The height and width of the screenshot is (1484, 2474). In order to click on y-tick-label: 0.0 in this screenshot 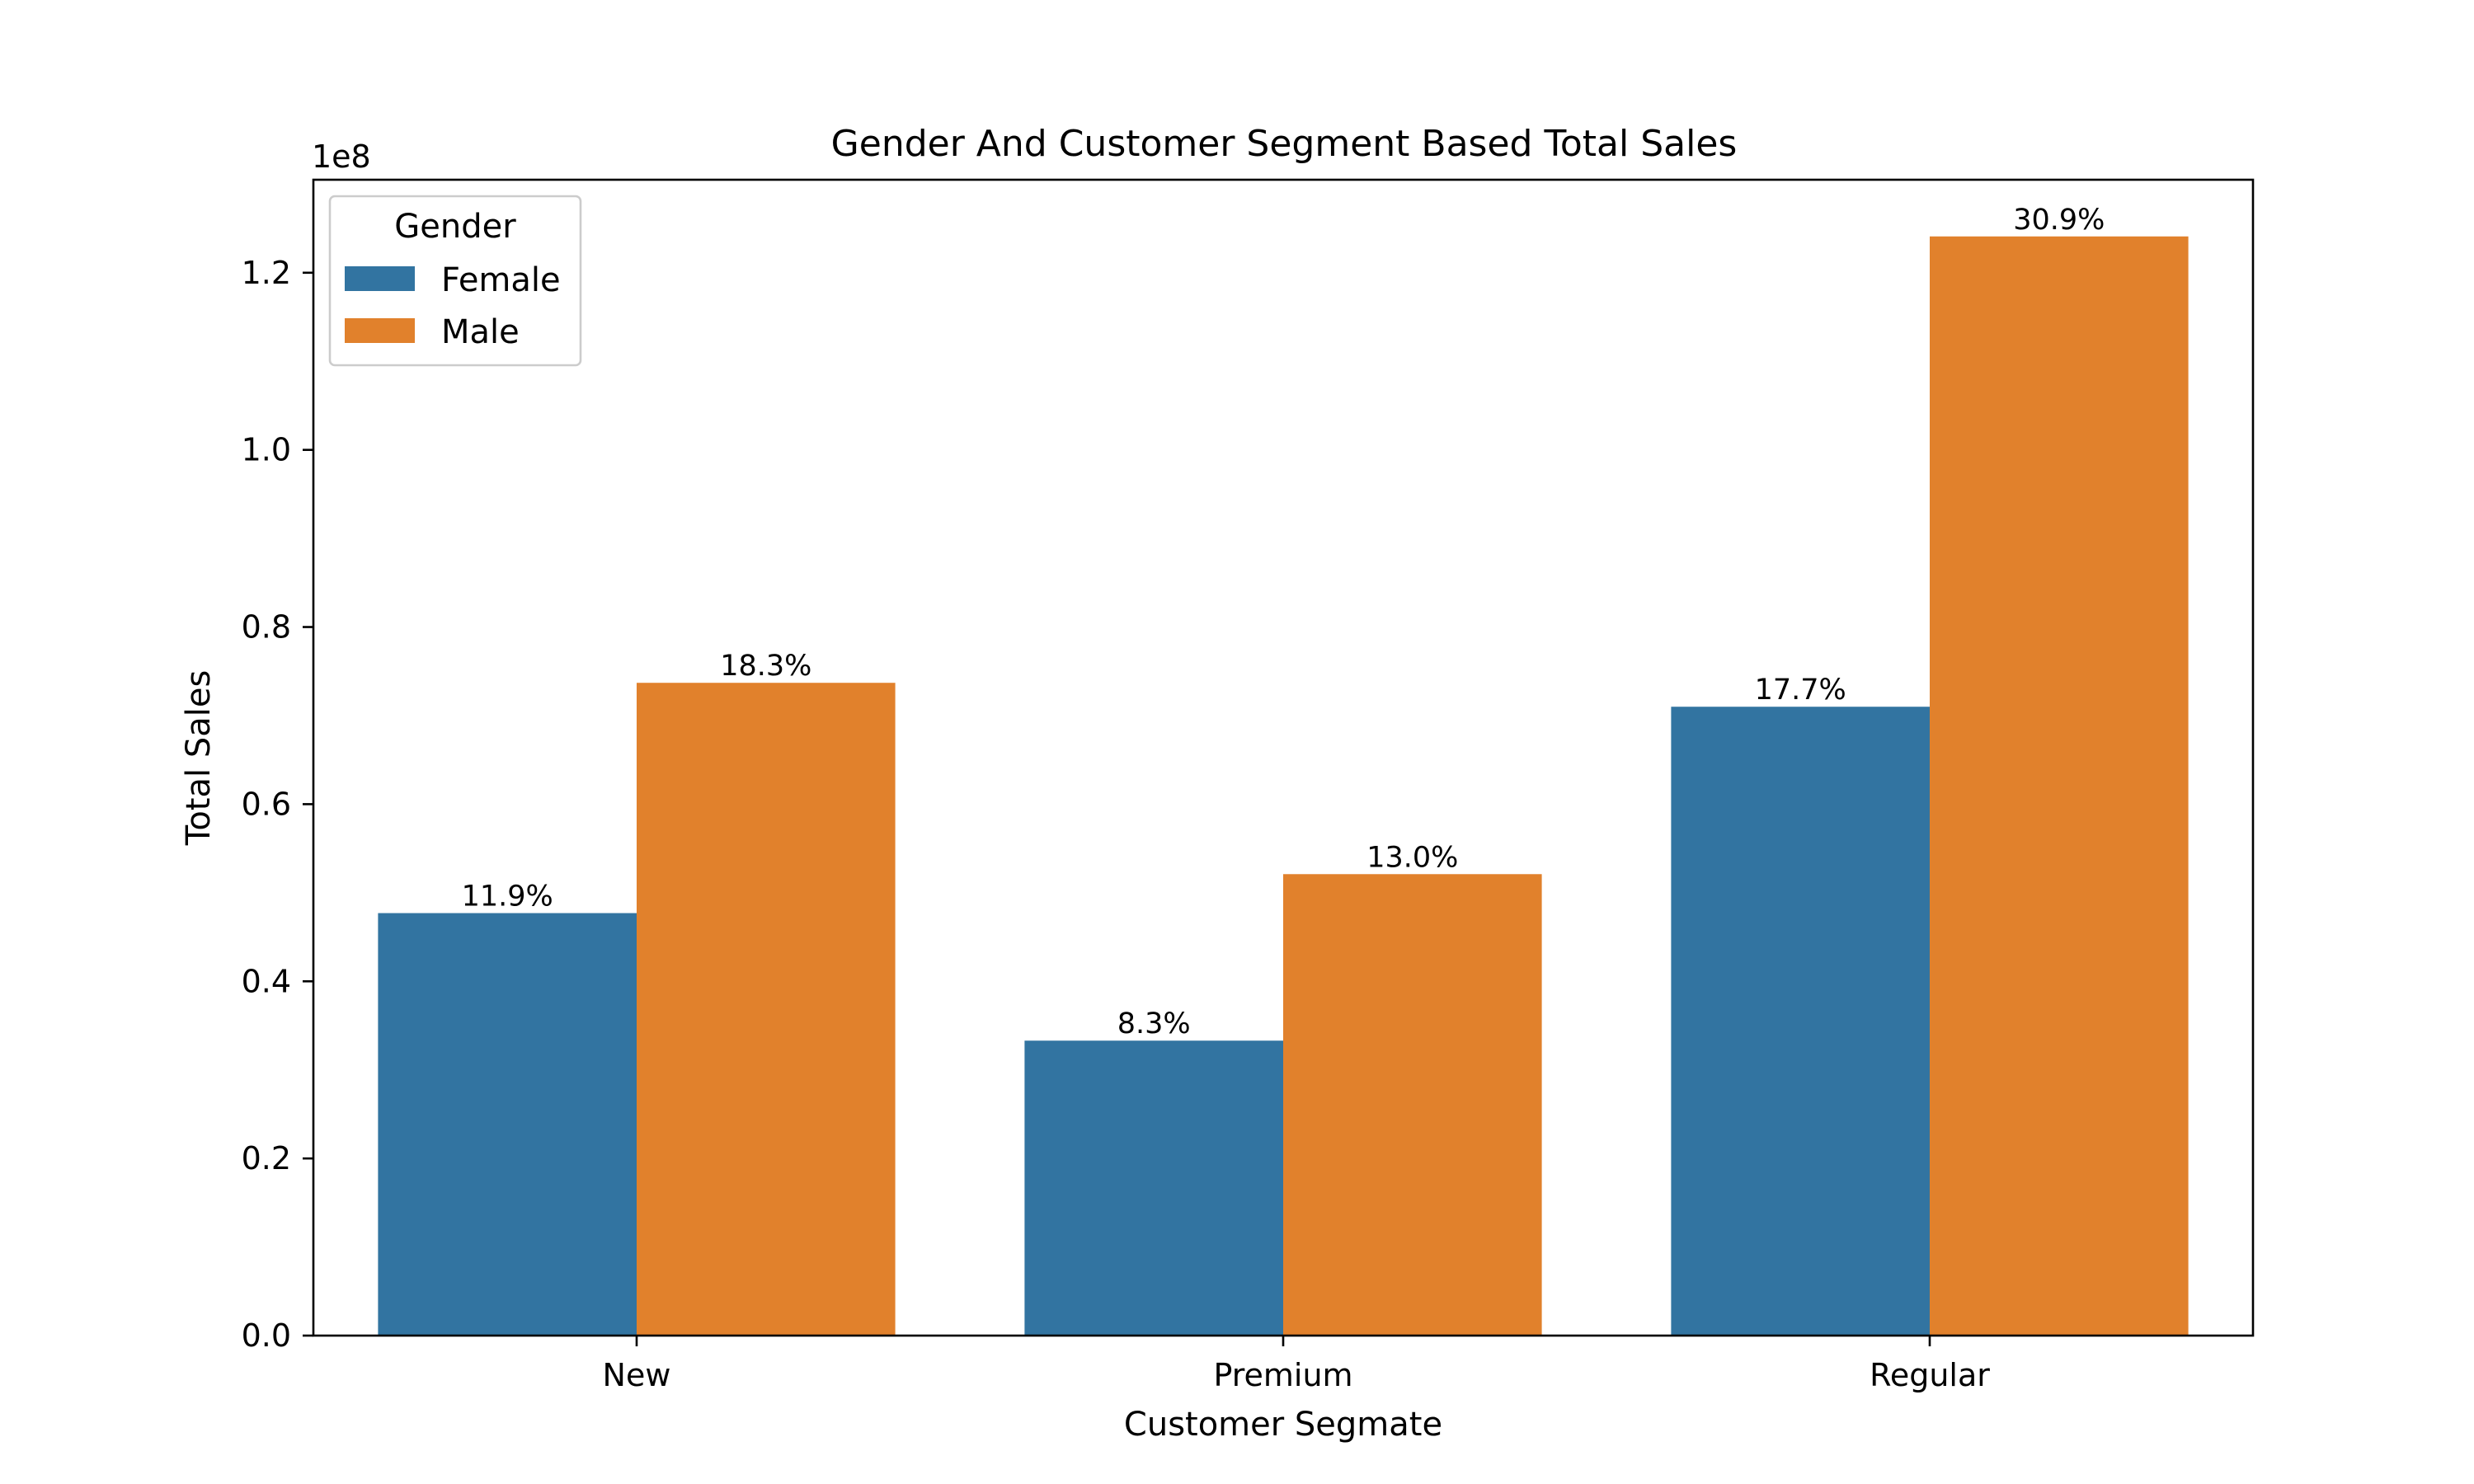, I will do `click(266, 1335)`.